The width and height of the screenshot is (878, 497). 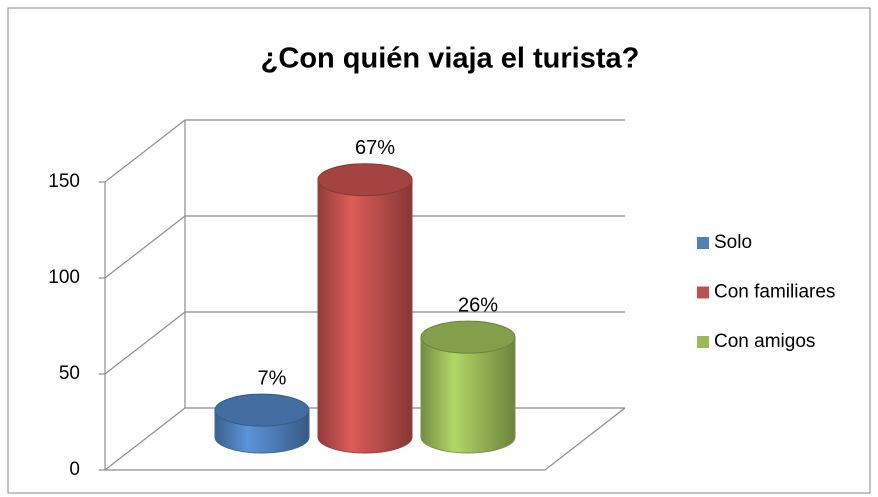 What do you see at coordinates (74, 469) in the screenshot?
I see `y-tick-label: 0` at bounding box center [74, 469].